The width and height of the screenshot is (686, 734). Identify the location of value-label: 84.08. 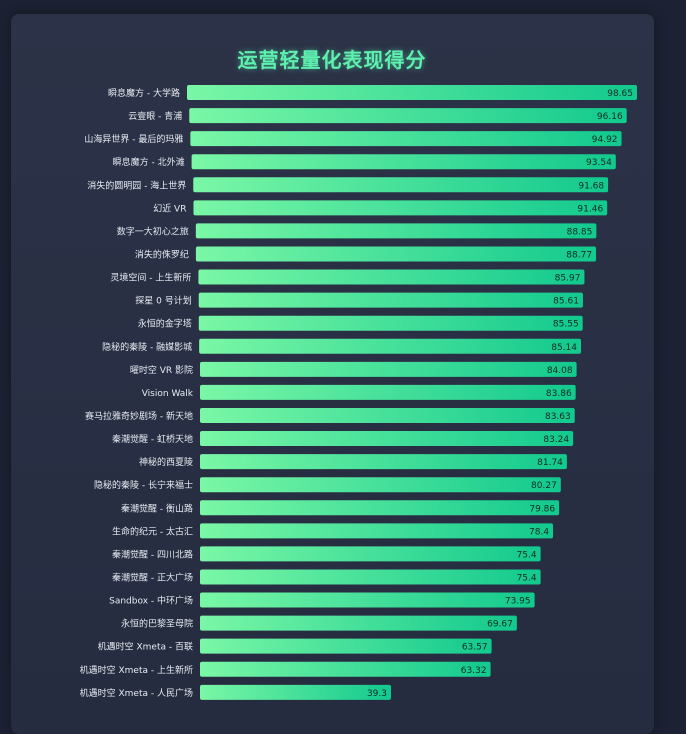
(560, 371).